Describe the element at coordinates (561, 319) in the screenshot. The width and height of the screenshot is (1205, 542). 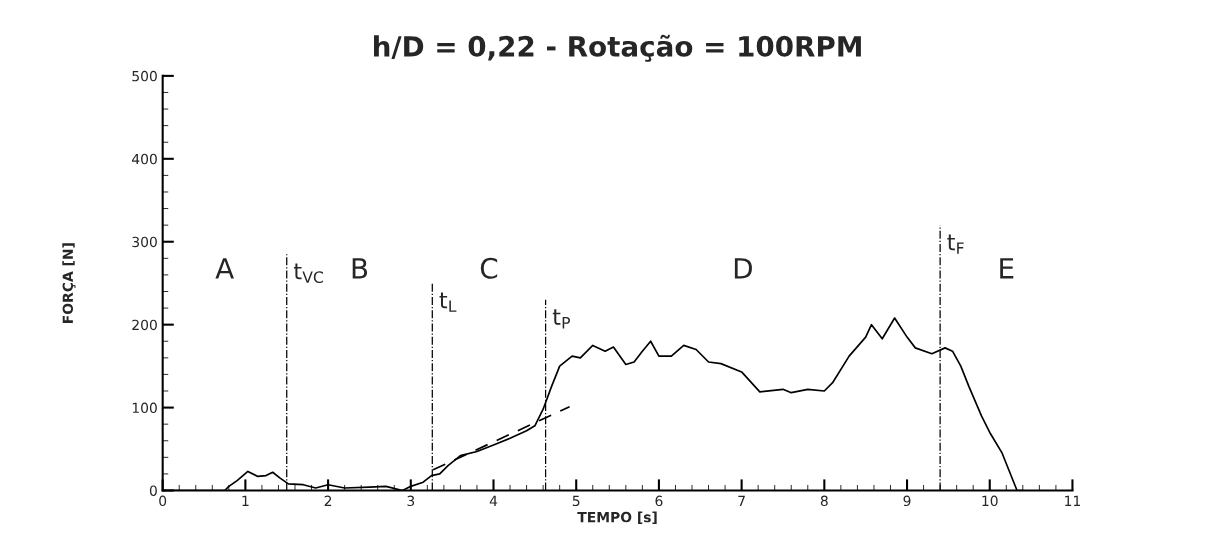
I see `ref-line-label: t$_{P}$` at that location.